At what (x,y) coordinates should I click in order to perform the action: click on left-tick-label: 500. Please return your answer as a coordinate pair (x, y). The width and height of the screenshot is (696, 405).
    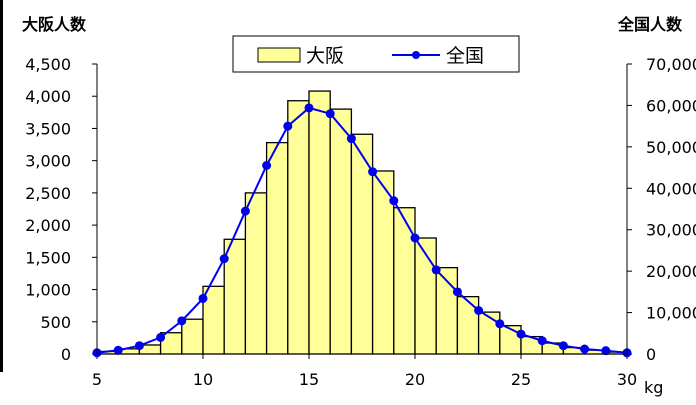
    Looking at the image, I should click on (55, 322).